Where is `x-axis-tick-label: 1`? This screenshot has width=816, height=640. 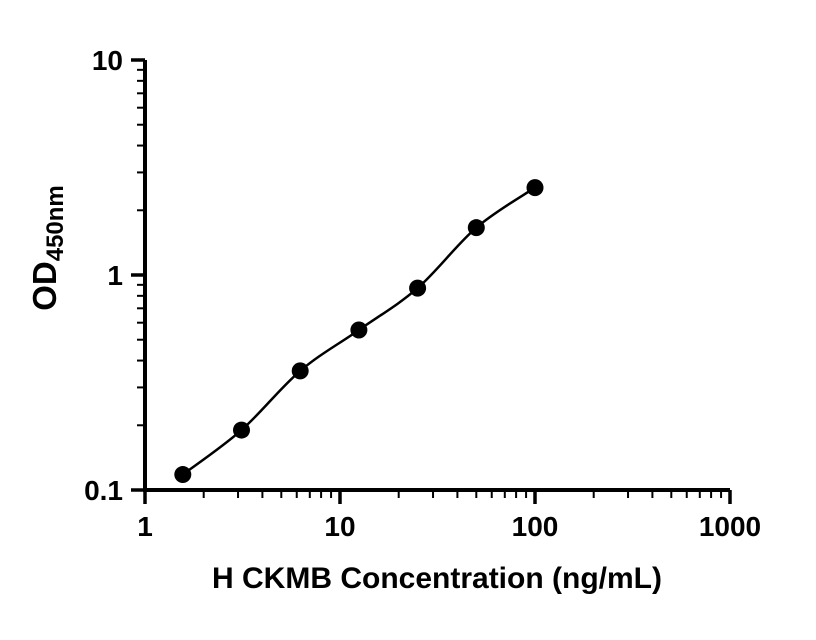
x-axis-tick-label: 1 is located at coordinates (145, 526).